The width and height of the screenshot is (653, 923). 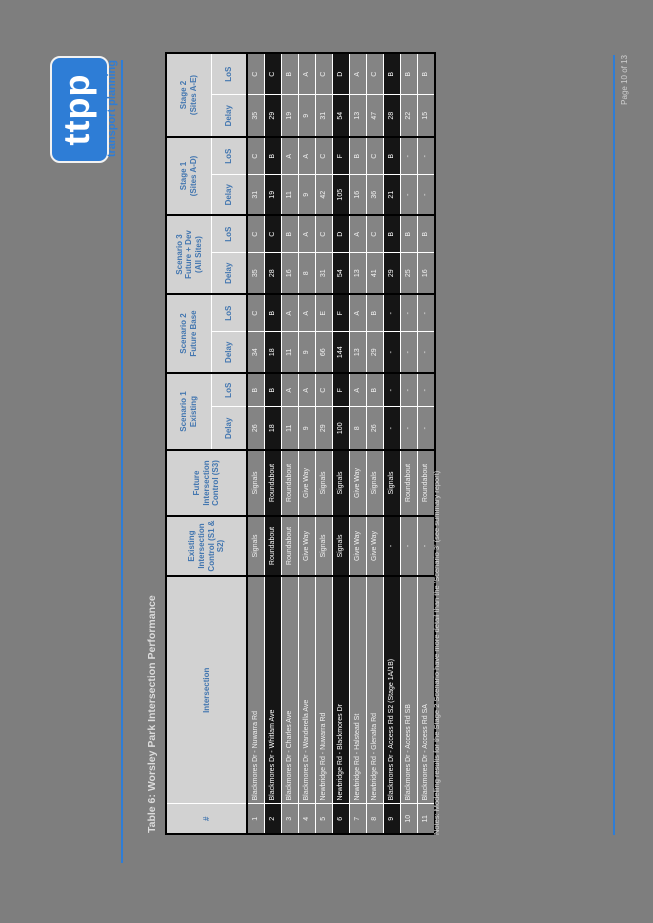 What do you see at coordinates (409, 819) in the screenshot?
I see `row-number: 10` at bounding box center [409, 819].